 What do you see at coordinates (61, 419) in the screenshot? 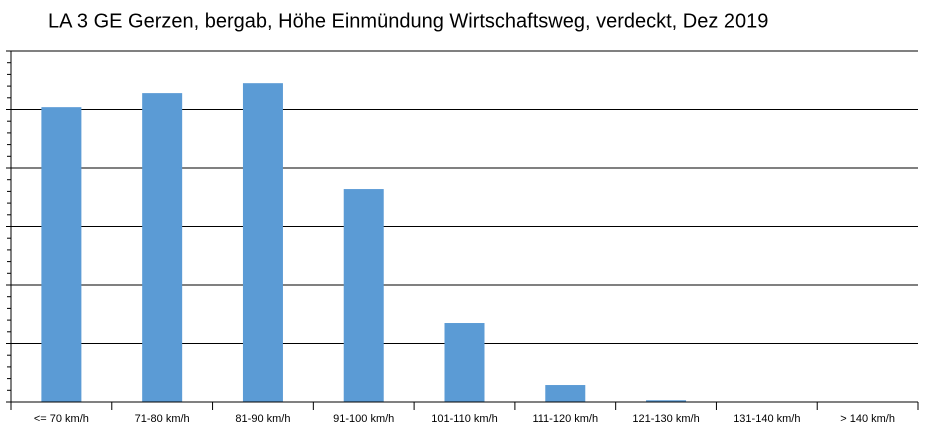
I see `x-tick-label: <= 70 km/h` at bounding box center [61, 419].